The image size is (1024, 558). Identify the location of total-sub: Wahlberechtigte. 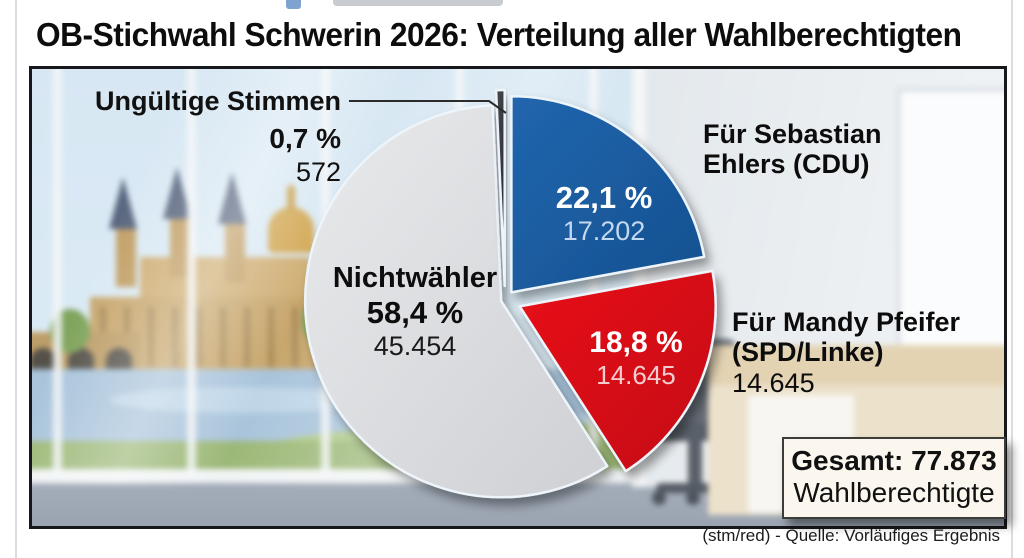
(894, 492).